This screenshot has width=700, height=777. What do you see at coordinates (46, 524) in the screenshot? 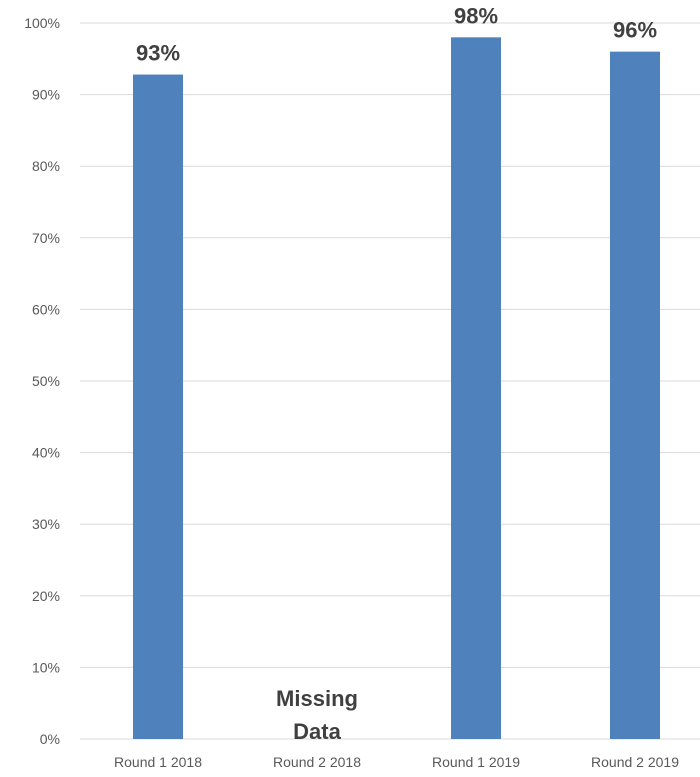
I see `y-tick-label-30: 30%` at bounding box center [46, 524].